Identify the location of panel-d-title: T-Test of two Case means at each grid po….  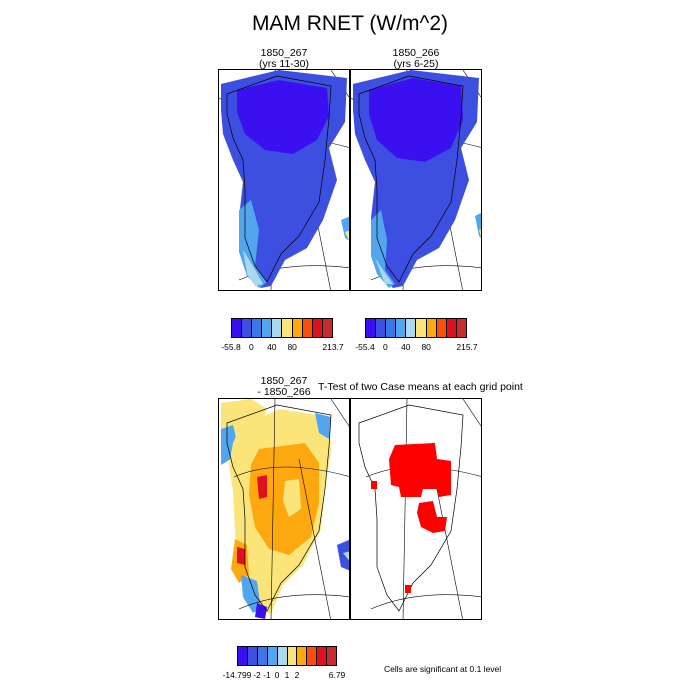
(420, 387).